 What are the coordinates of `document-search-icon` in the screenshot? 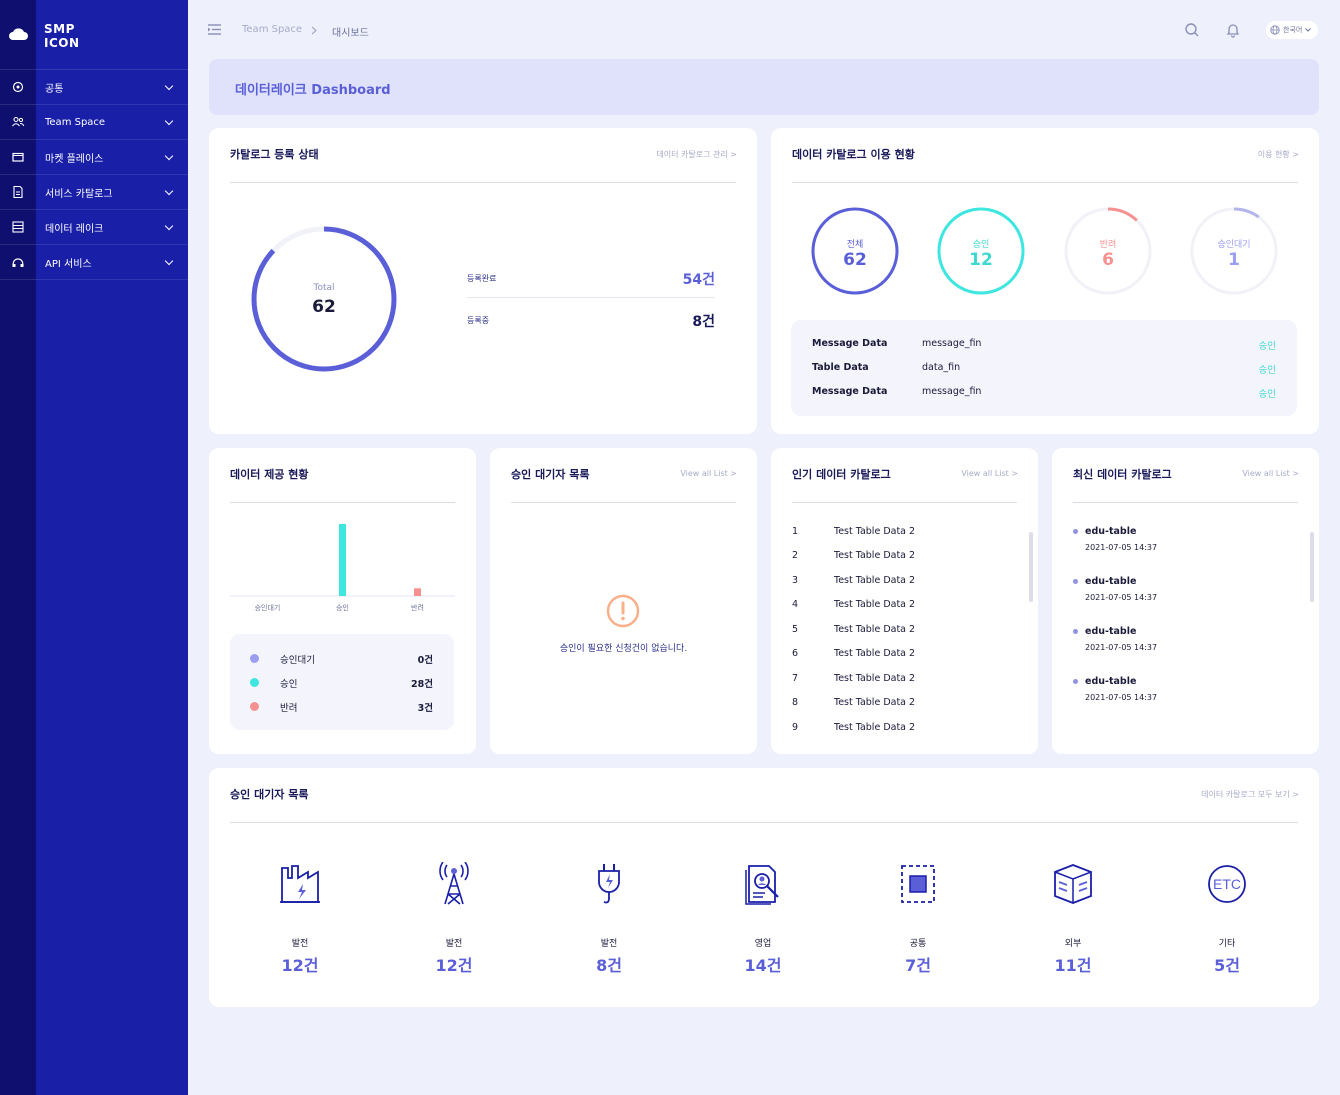 It's located at (762, 885).